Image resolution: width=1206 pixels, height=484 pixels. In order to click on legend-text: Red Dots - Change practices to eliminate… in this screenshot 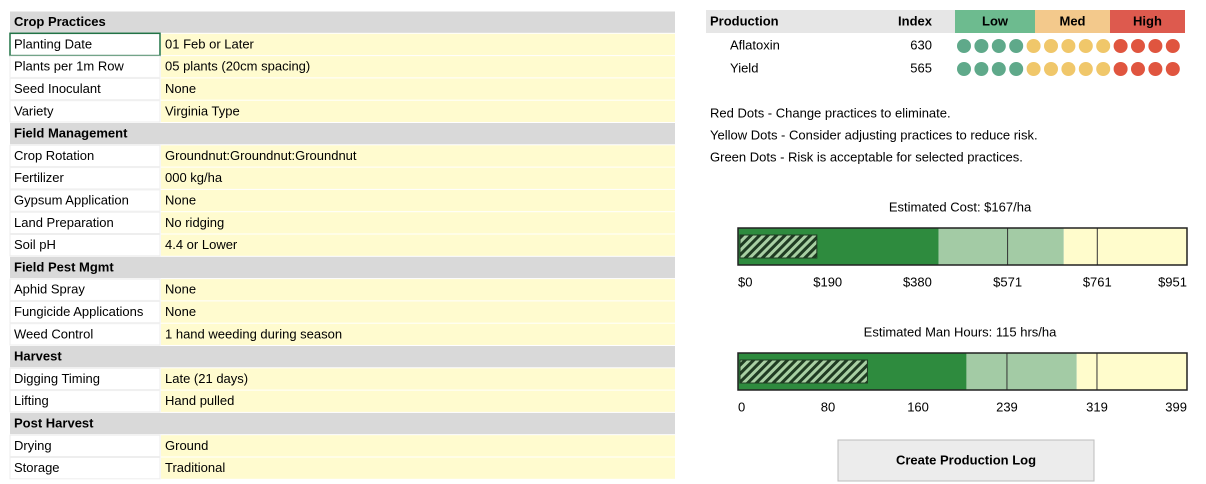, I will do `click(830, 112)`.